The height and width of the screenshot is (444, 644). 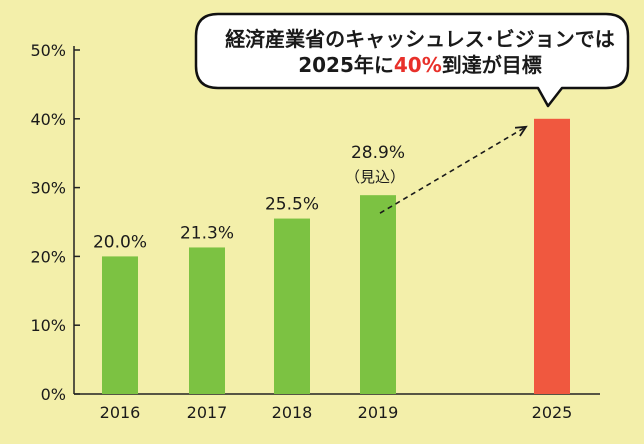 I want to click on bar-2019, so click(x=378, y=294).